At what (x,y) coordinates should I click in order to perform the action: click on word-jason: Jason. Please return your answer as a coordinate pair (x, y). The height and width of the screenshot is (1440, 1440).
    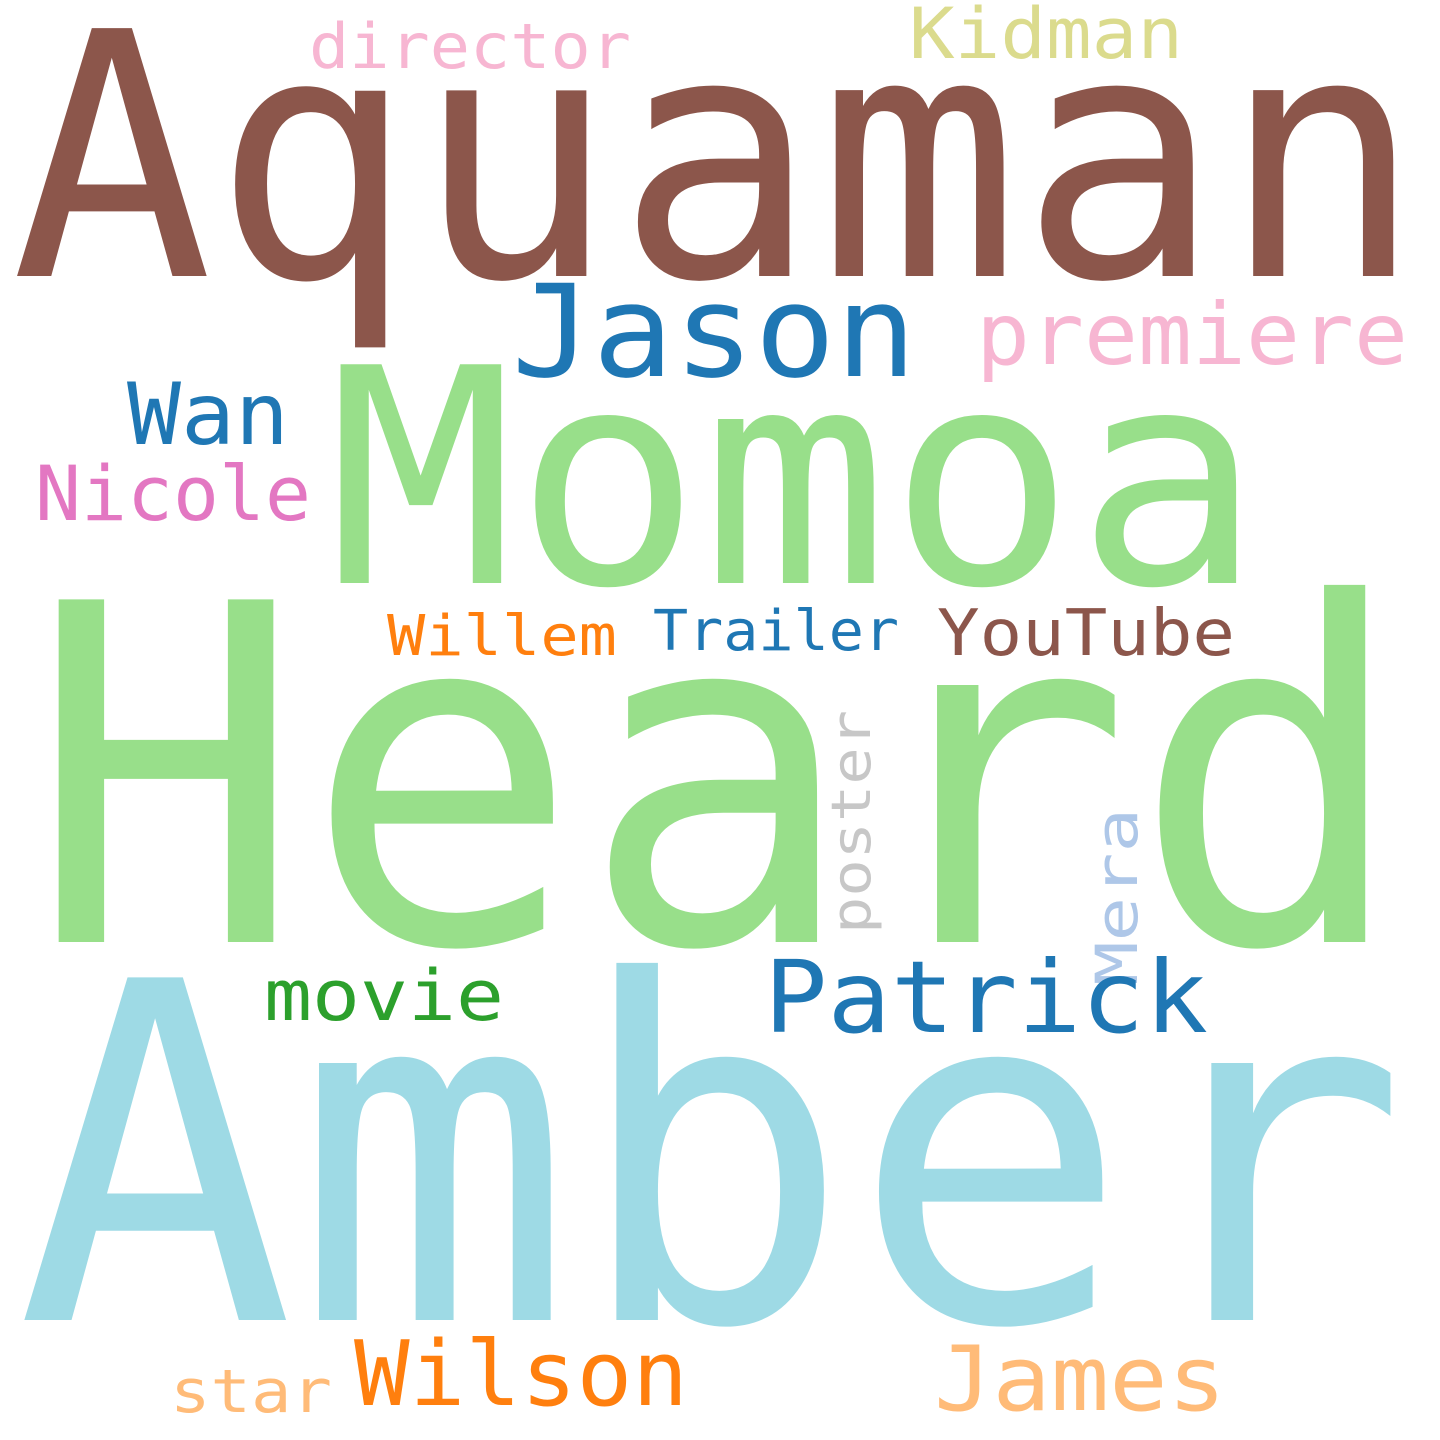
    Looking at the image, I should click on (714, 332).